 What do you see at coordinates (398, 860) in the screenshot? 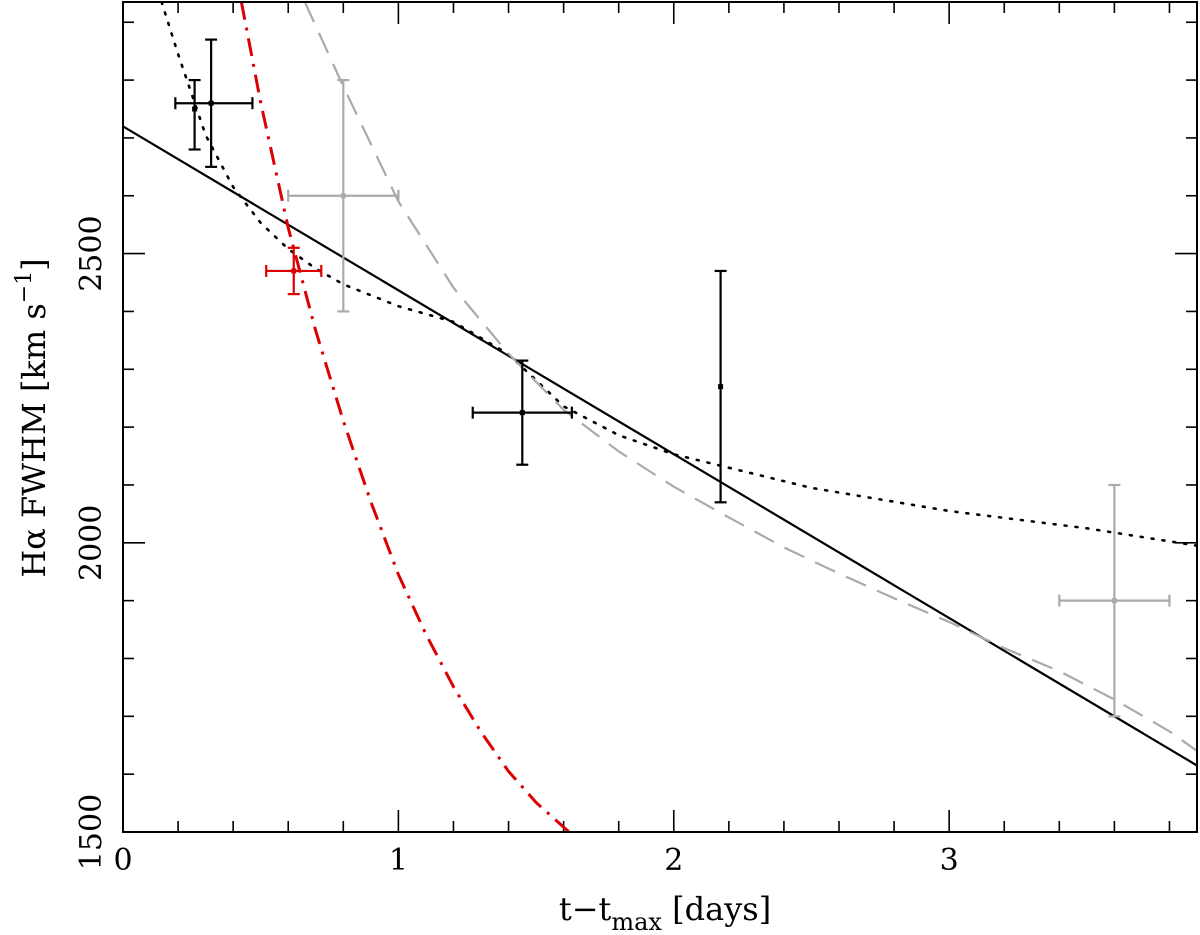
I see `x-tick-label: 1` at bounding box center [398, 860].